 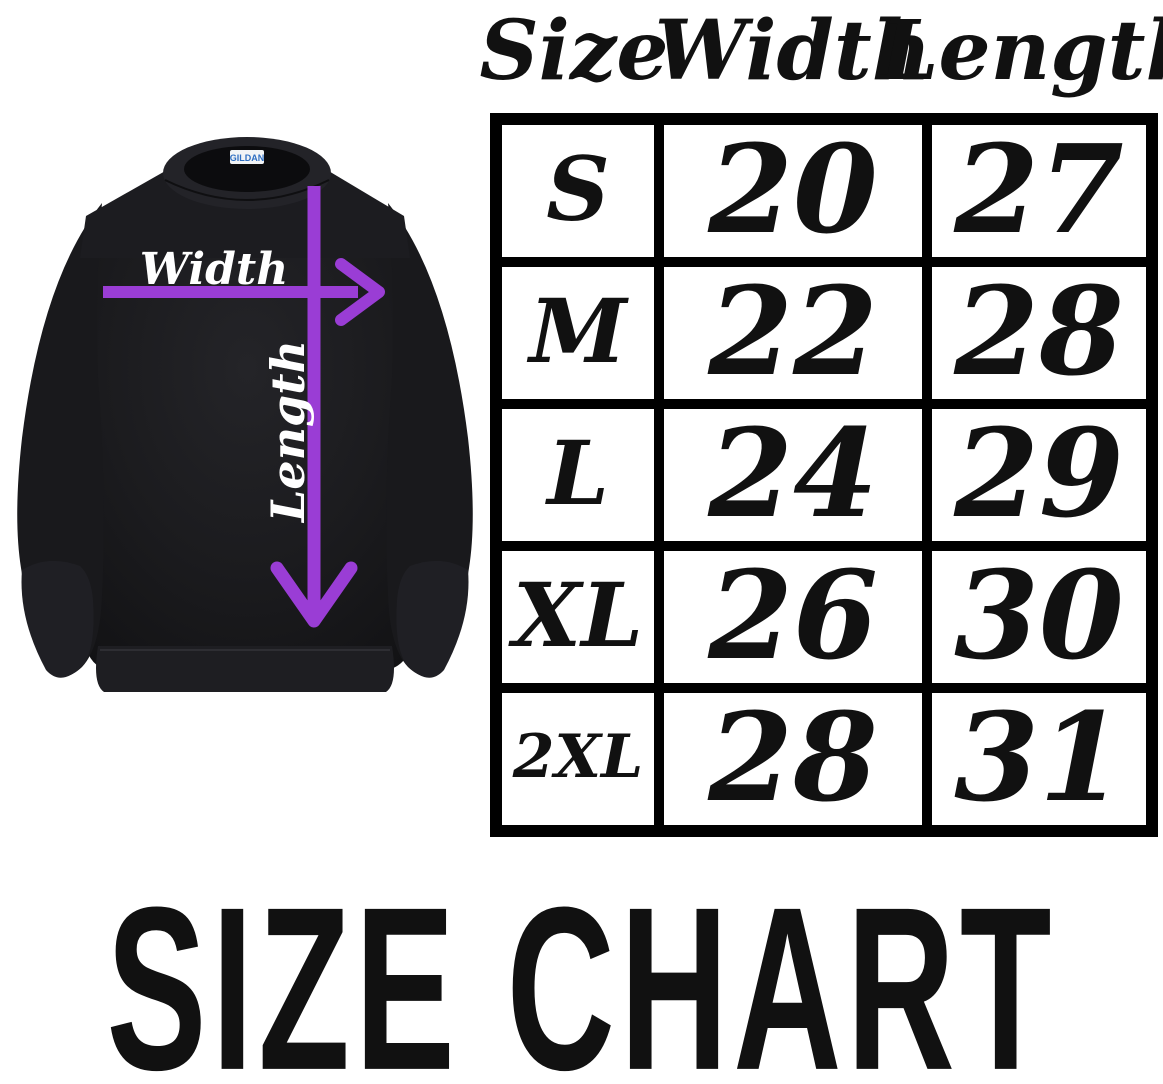 I want to click on brand-tag-text: GILDAN, so click(x=247, y=158).